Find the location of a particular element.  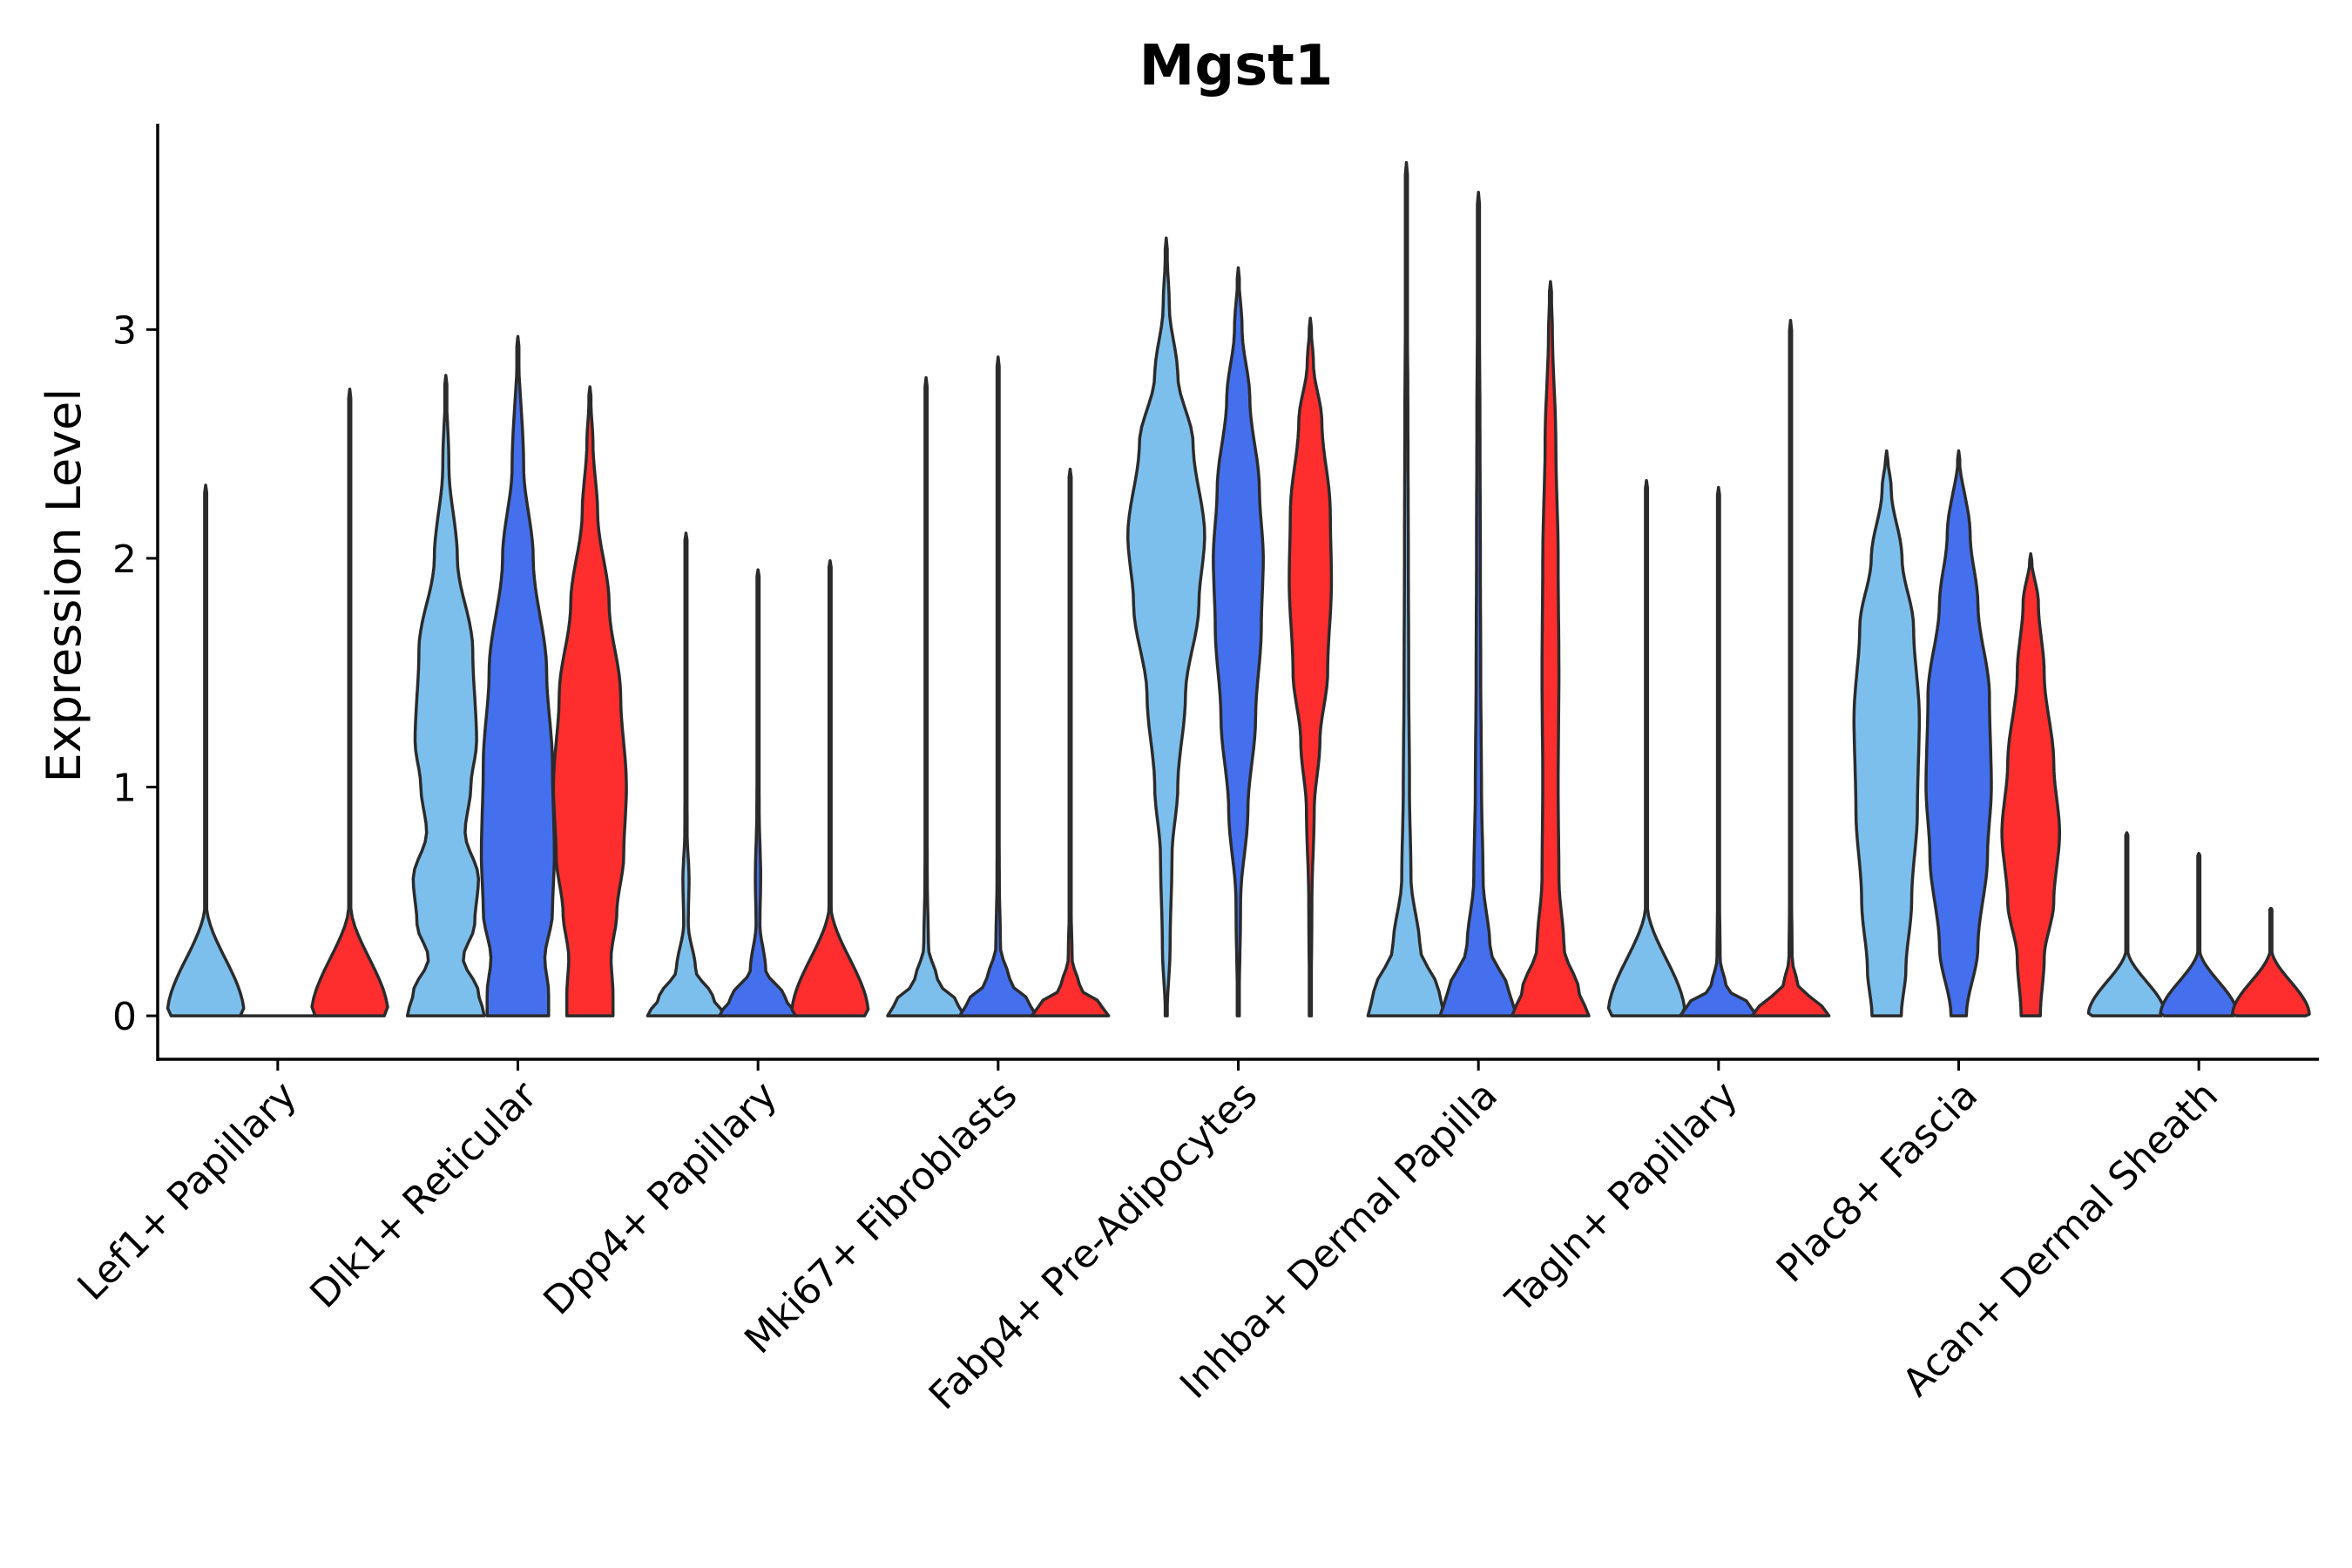

x-tick-label: Lef1+ Papillary is located at coordinates (188, 1191).